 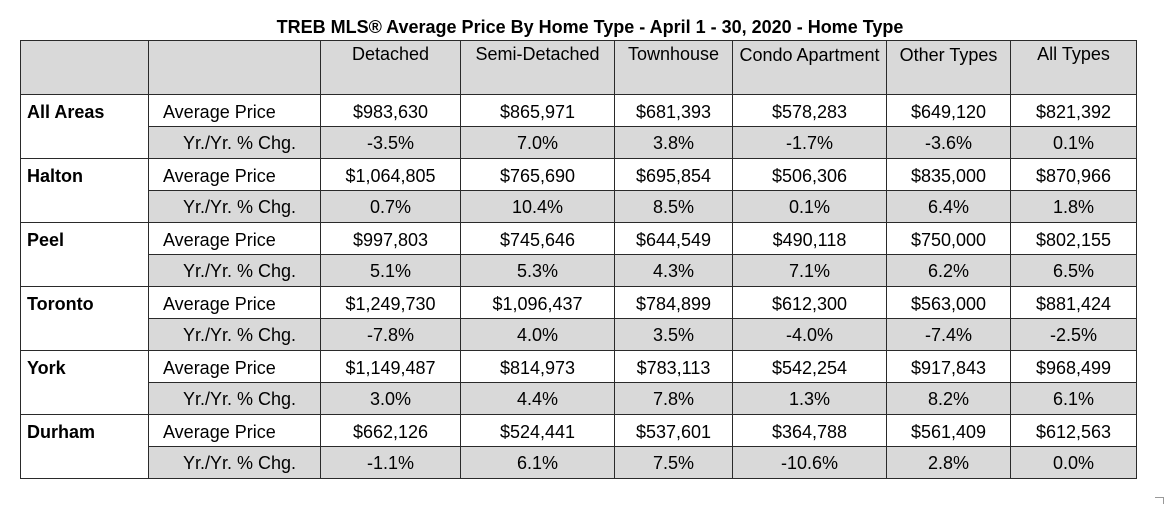 I want to click on average-price-cell: $750,000, so click(x=948, y=238).